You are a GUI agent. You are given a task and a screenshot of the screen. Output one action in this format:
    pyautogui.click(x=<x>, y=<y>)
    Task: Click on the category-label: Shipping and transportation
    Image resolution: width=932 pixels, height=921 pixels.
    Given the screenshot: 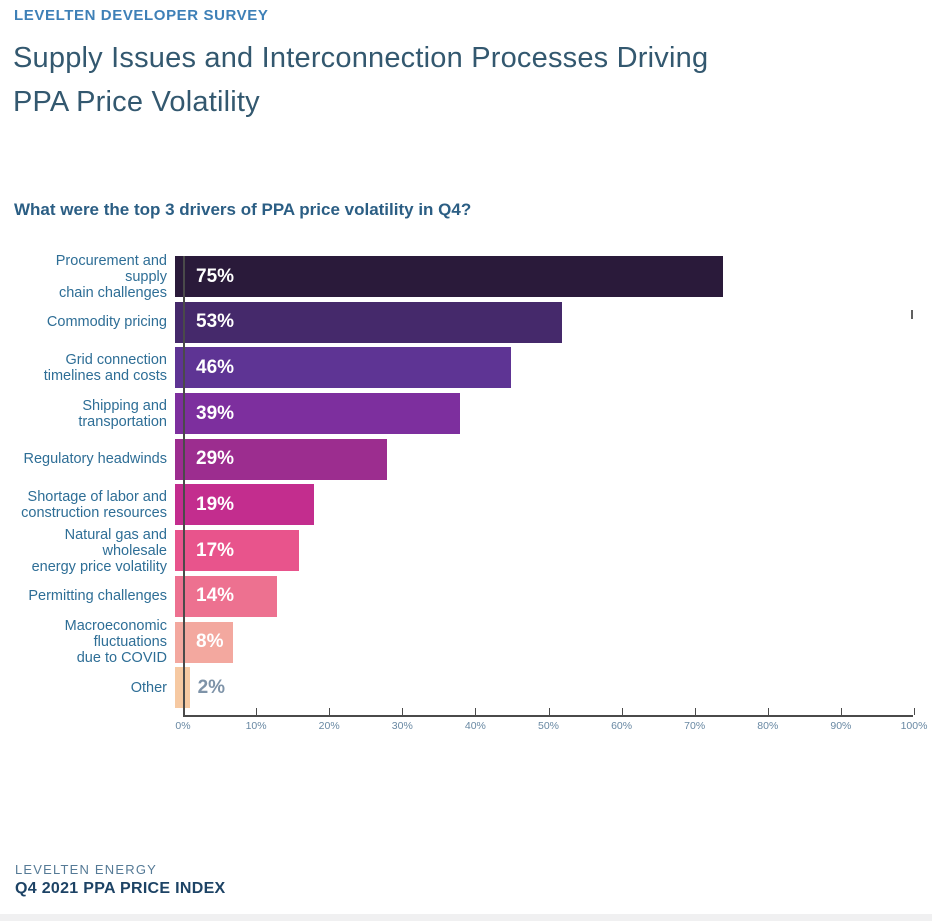 What is the action you would take?
    pyautogui.click(x=122, y=413)
    